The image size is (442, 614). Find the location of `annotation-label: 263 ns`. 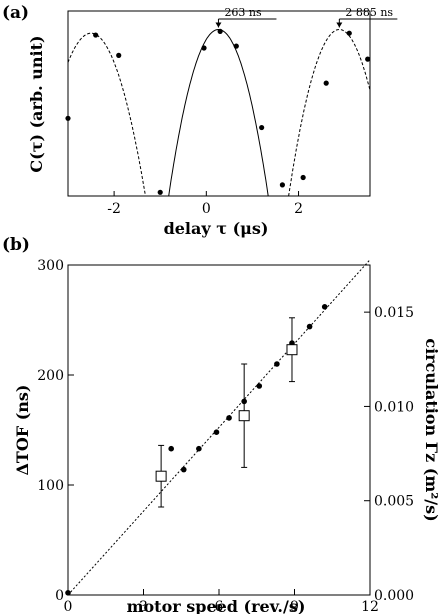

annotation-label: 263 ns is located at coordinates (243, 12).